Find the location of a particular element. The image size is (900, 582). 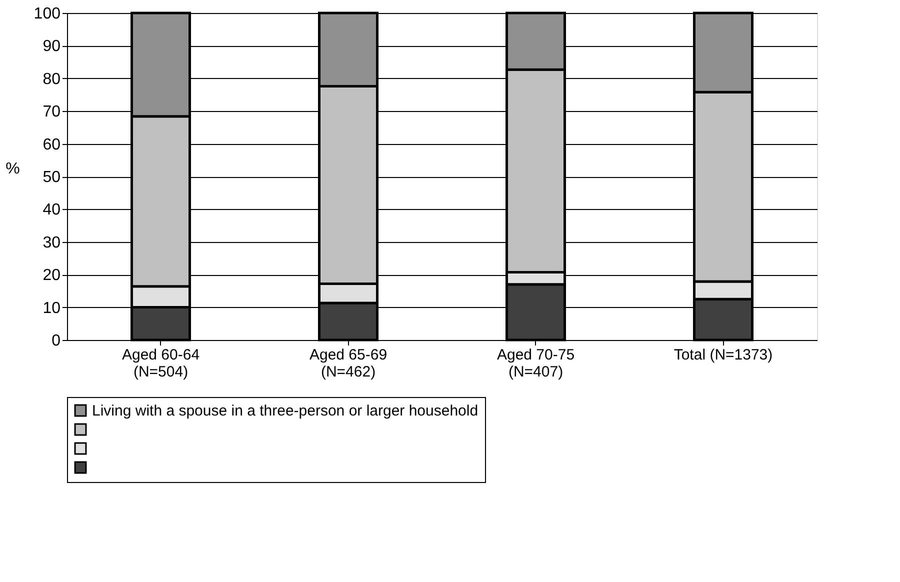

y-tick-label: 50 is located at coordinates (51, 177).